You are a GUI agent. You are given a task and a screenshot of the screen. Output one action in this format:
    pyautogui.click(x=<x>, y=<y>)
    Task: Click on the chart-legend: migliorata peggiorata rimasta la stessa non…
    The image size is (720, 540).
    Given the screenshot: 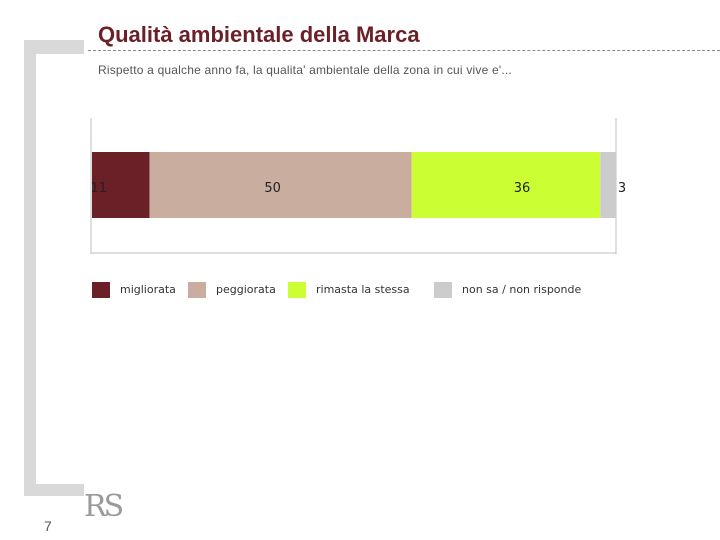 What is the action you would take?
    pyautogui.click(x=352, y=290)
    